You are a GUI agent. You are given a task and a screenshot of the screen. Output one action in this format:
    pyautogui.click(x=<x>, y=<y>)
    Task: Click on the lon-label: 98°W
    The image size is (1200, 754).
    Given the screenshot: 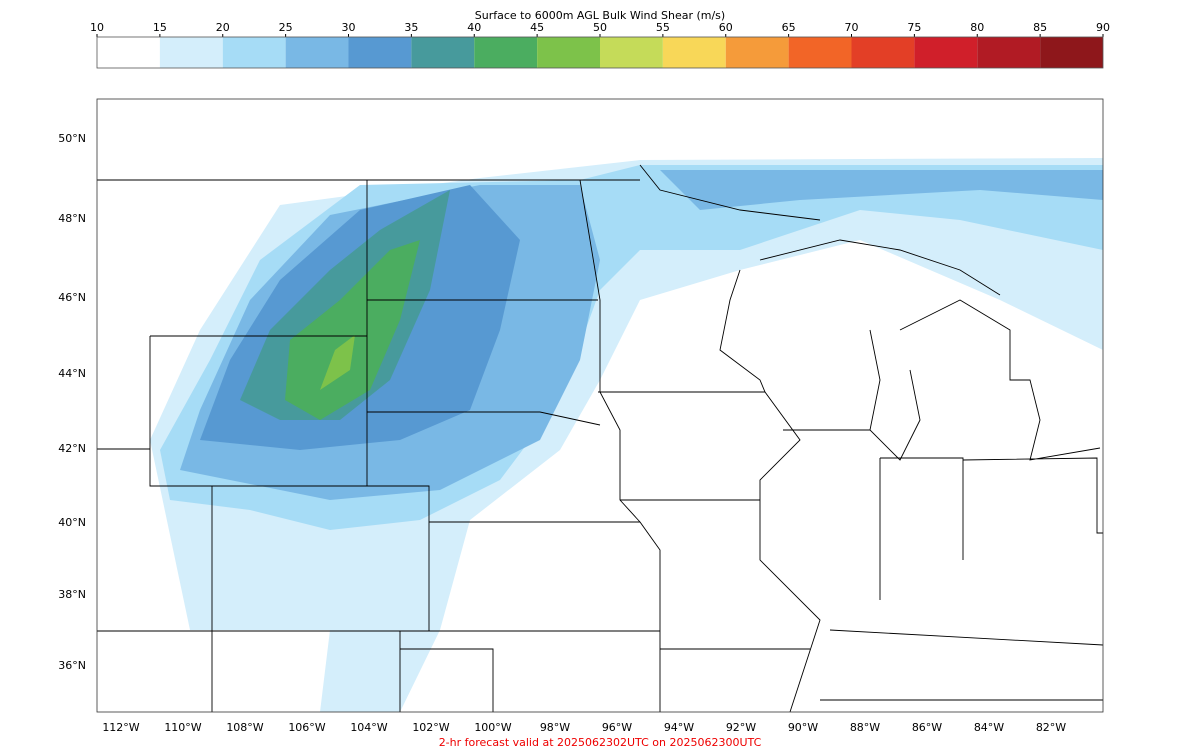 What is the action you would take?
    pyautogui.click(x=555, y=727)
    